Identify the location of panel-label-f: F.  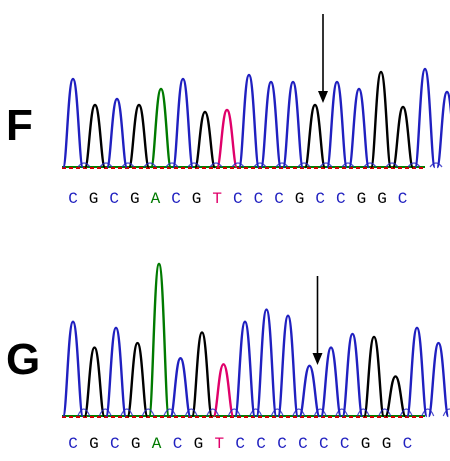
(19, 125).